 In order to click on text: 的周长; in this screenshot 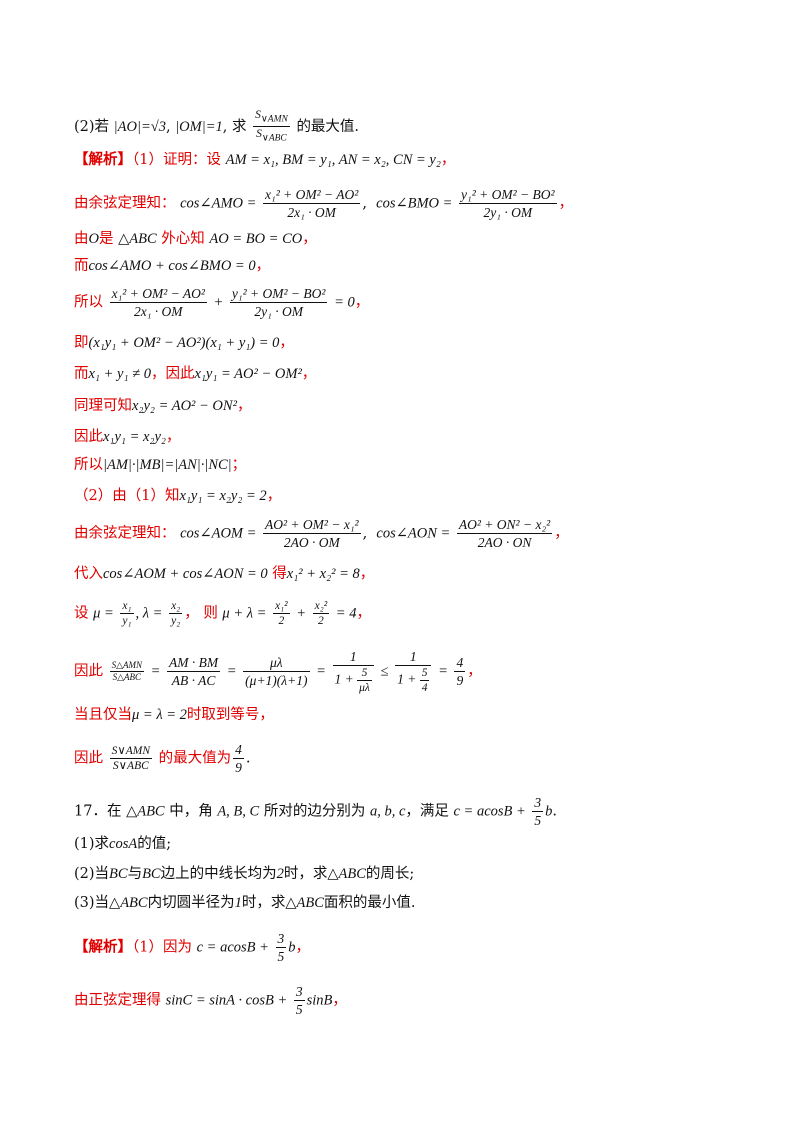, I will do `click(390, 874)`.